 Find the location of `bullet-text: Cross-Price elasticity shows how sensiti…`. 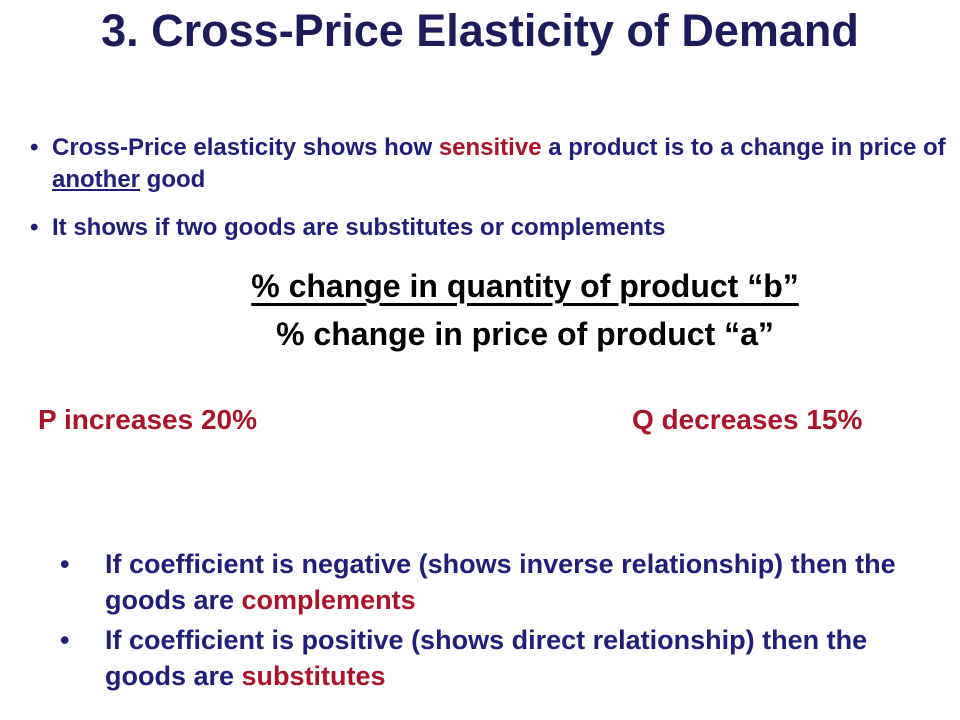

bullet-text: Cross-Price elasticity shows how sensiti… is located at coordinates (502, 164).